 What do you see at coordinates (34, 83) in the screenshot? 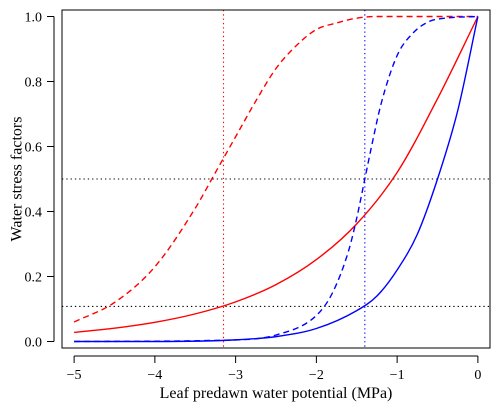
I see `y-tick-label: 0.8` at bounding box center [34, 83].